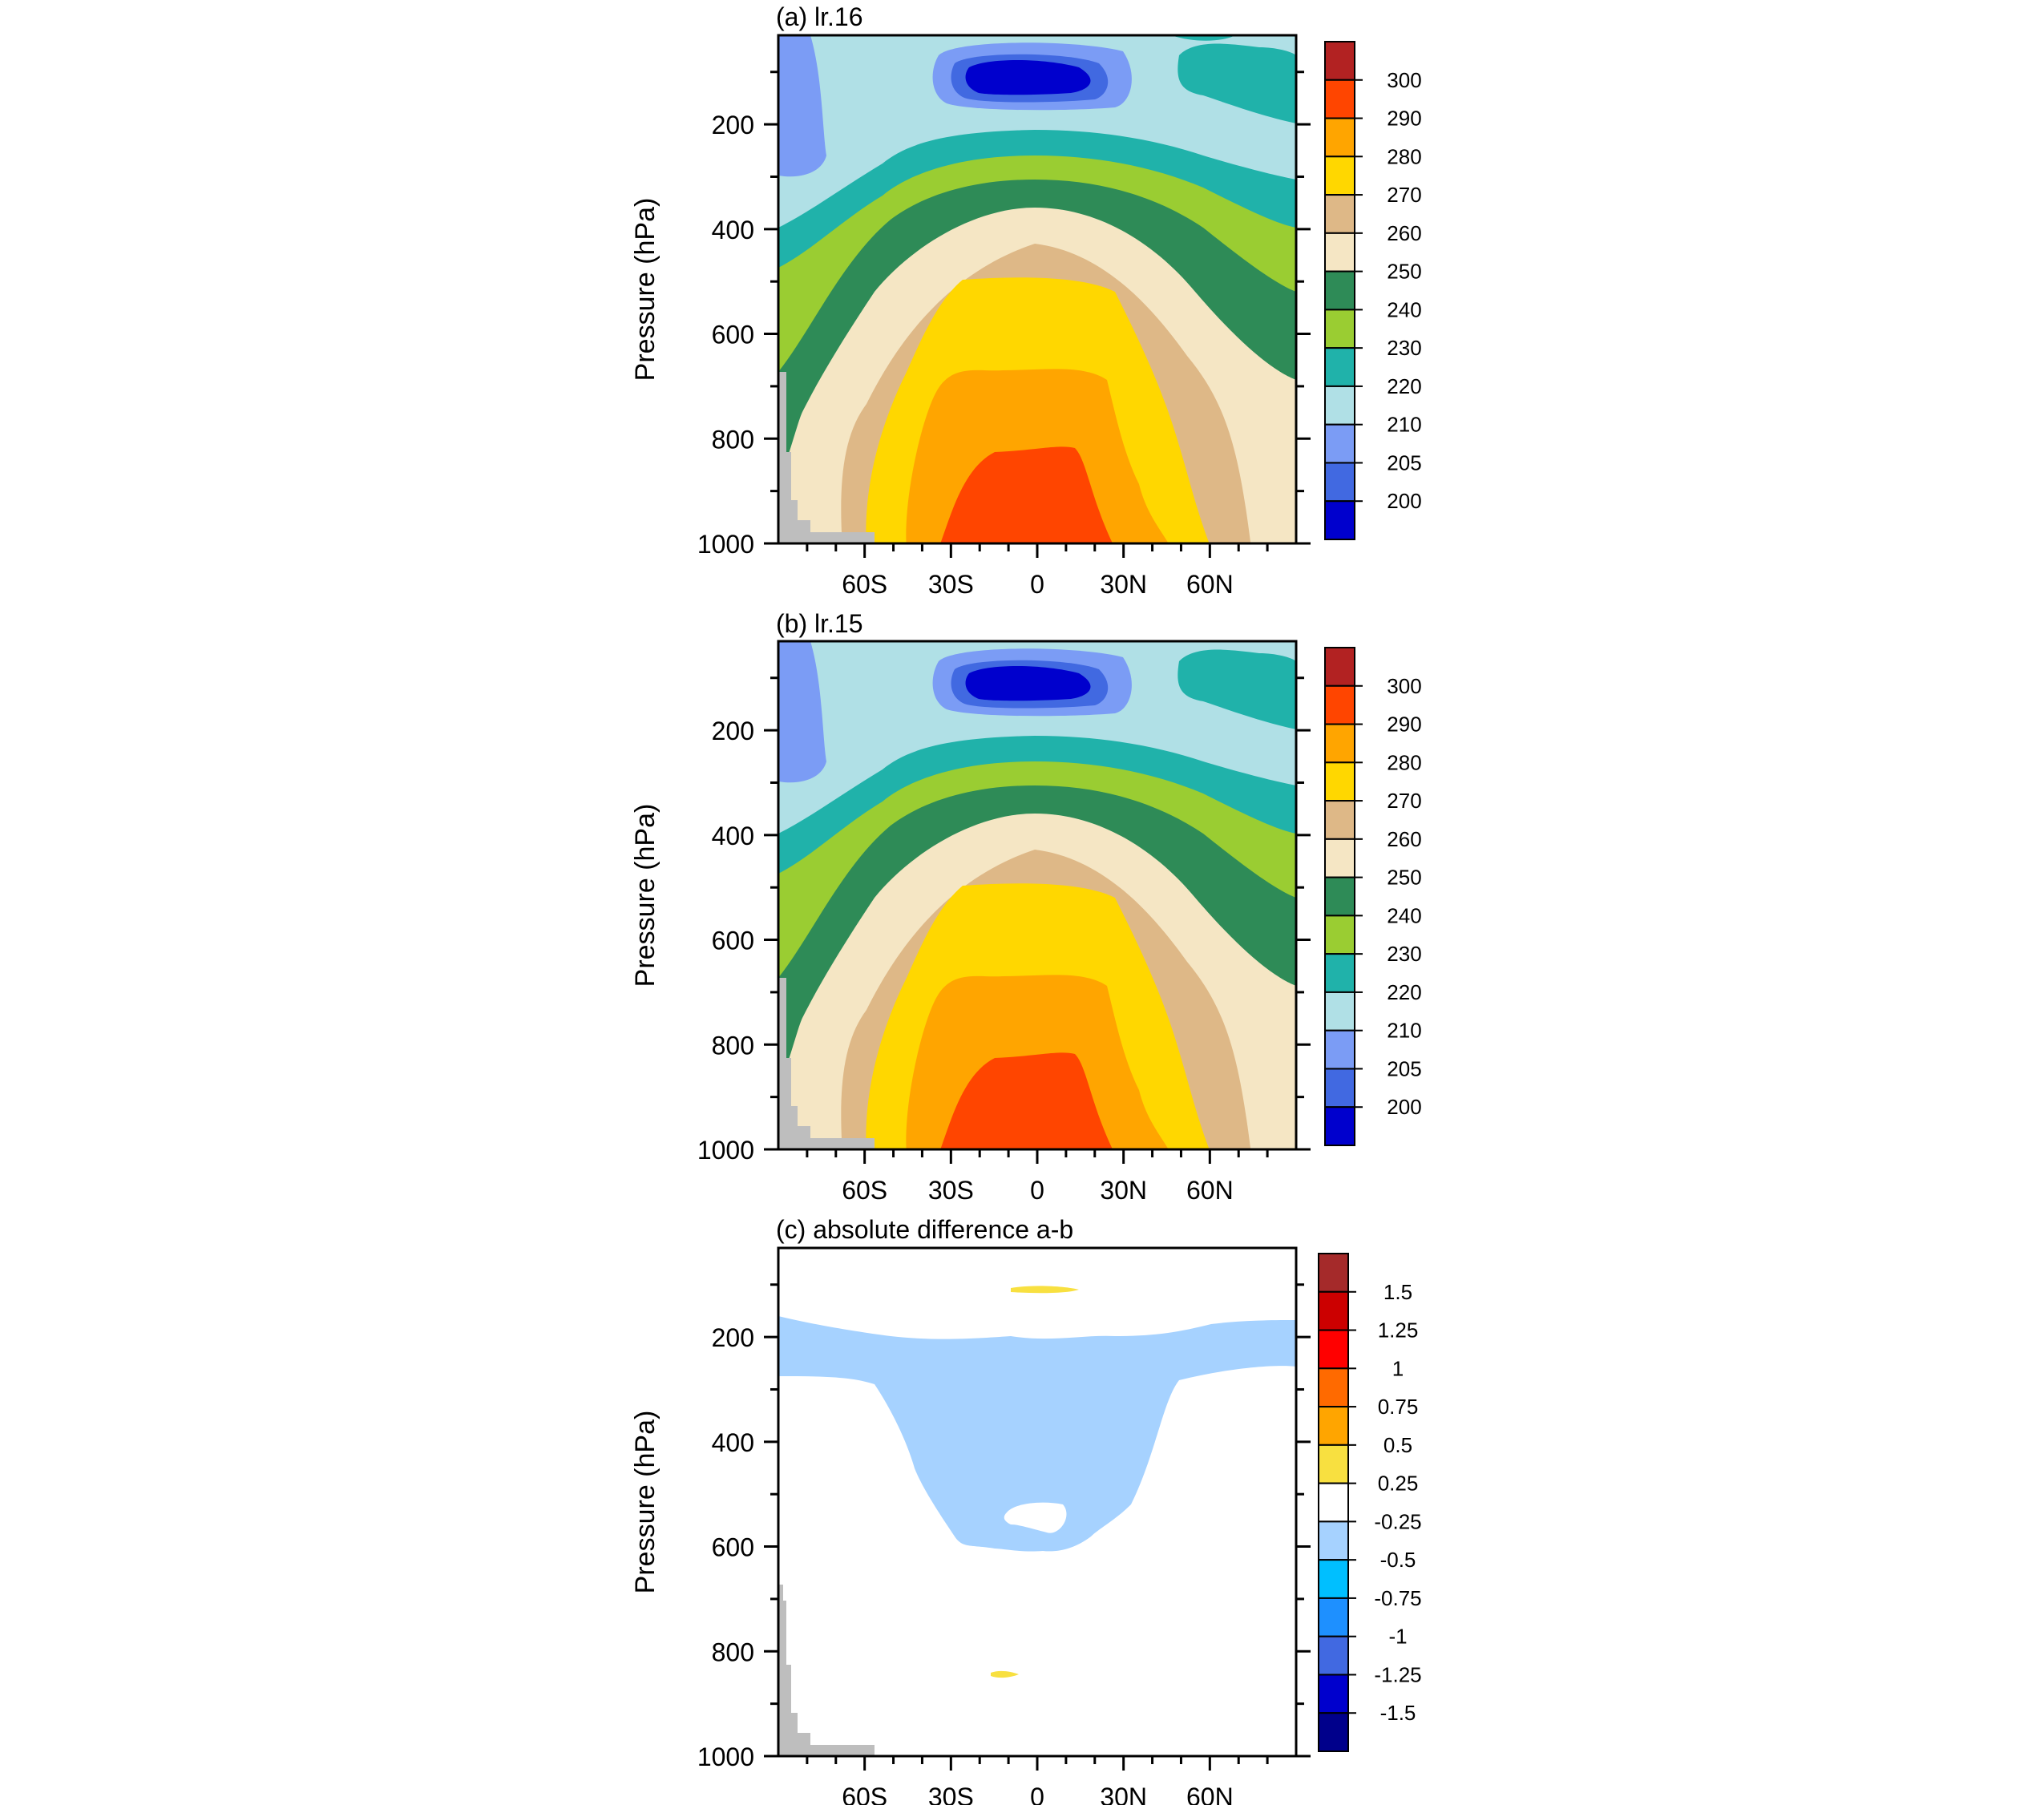  Describe the element at coordinates (1404, 119) in the screenshot. I see `colorbar-label: 290` at that location.